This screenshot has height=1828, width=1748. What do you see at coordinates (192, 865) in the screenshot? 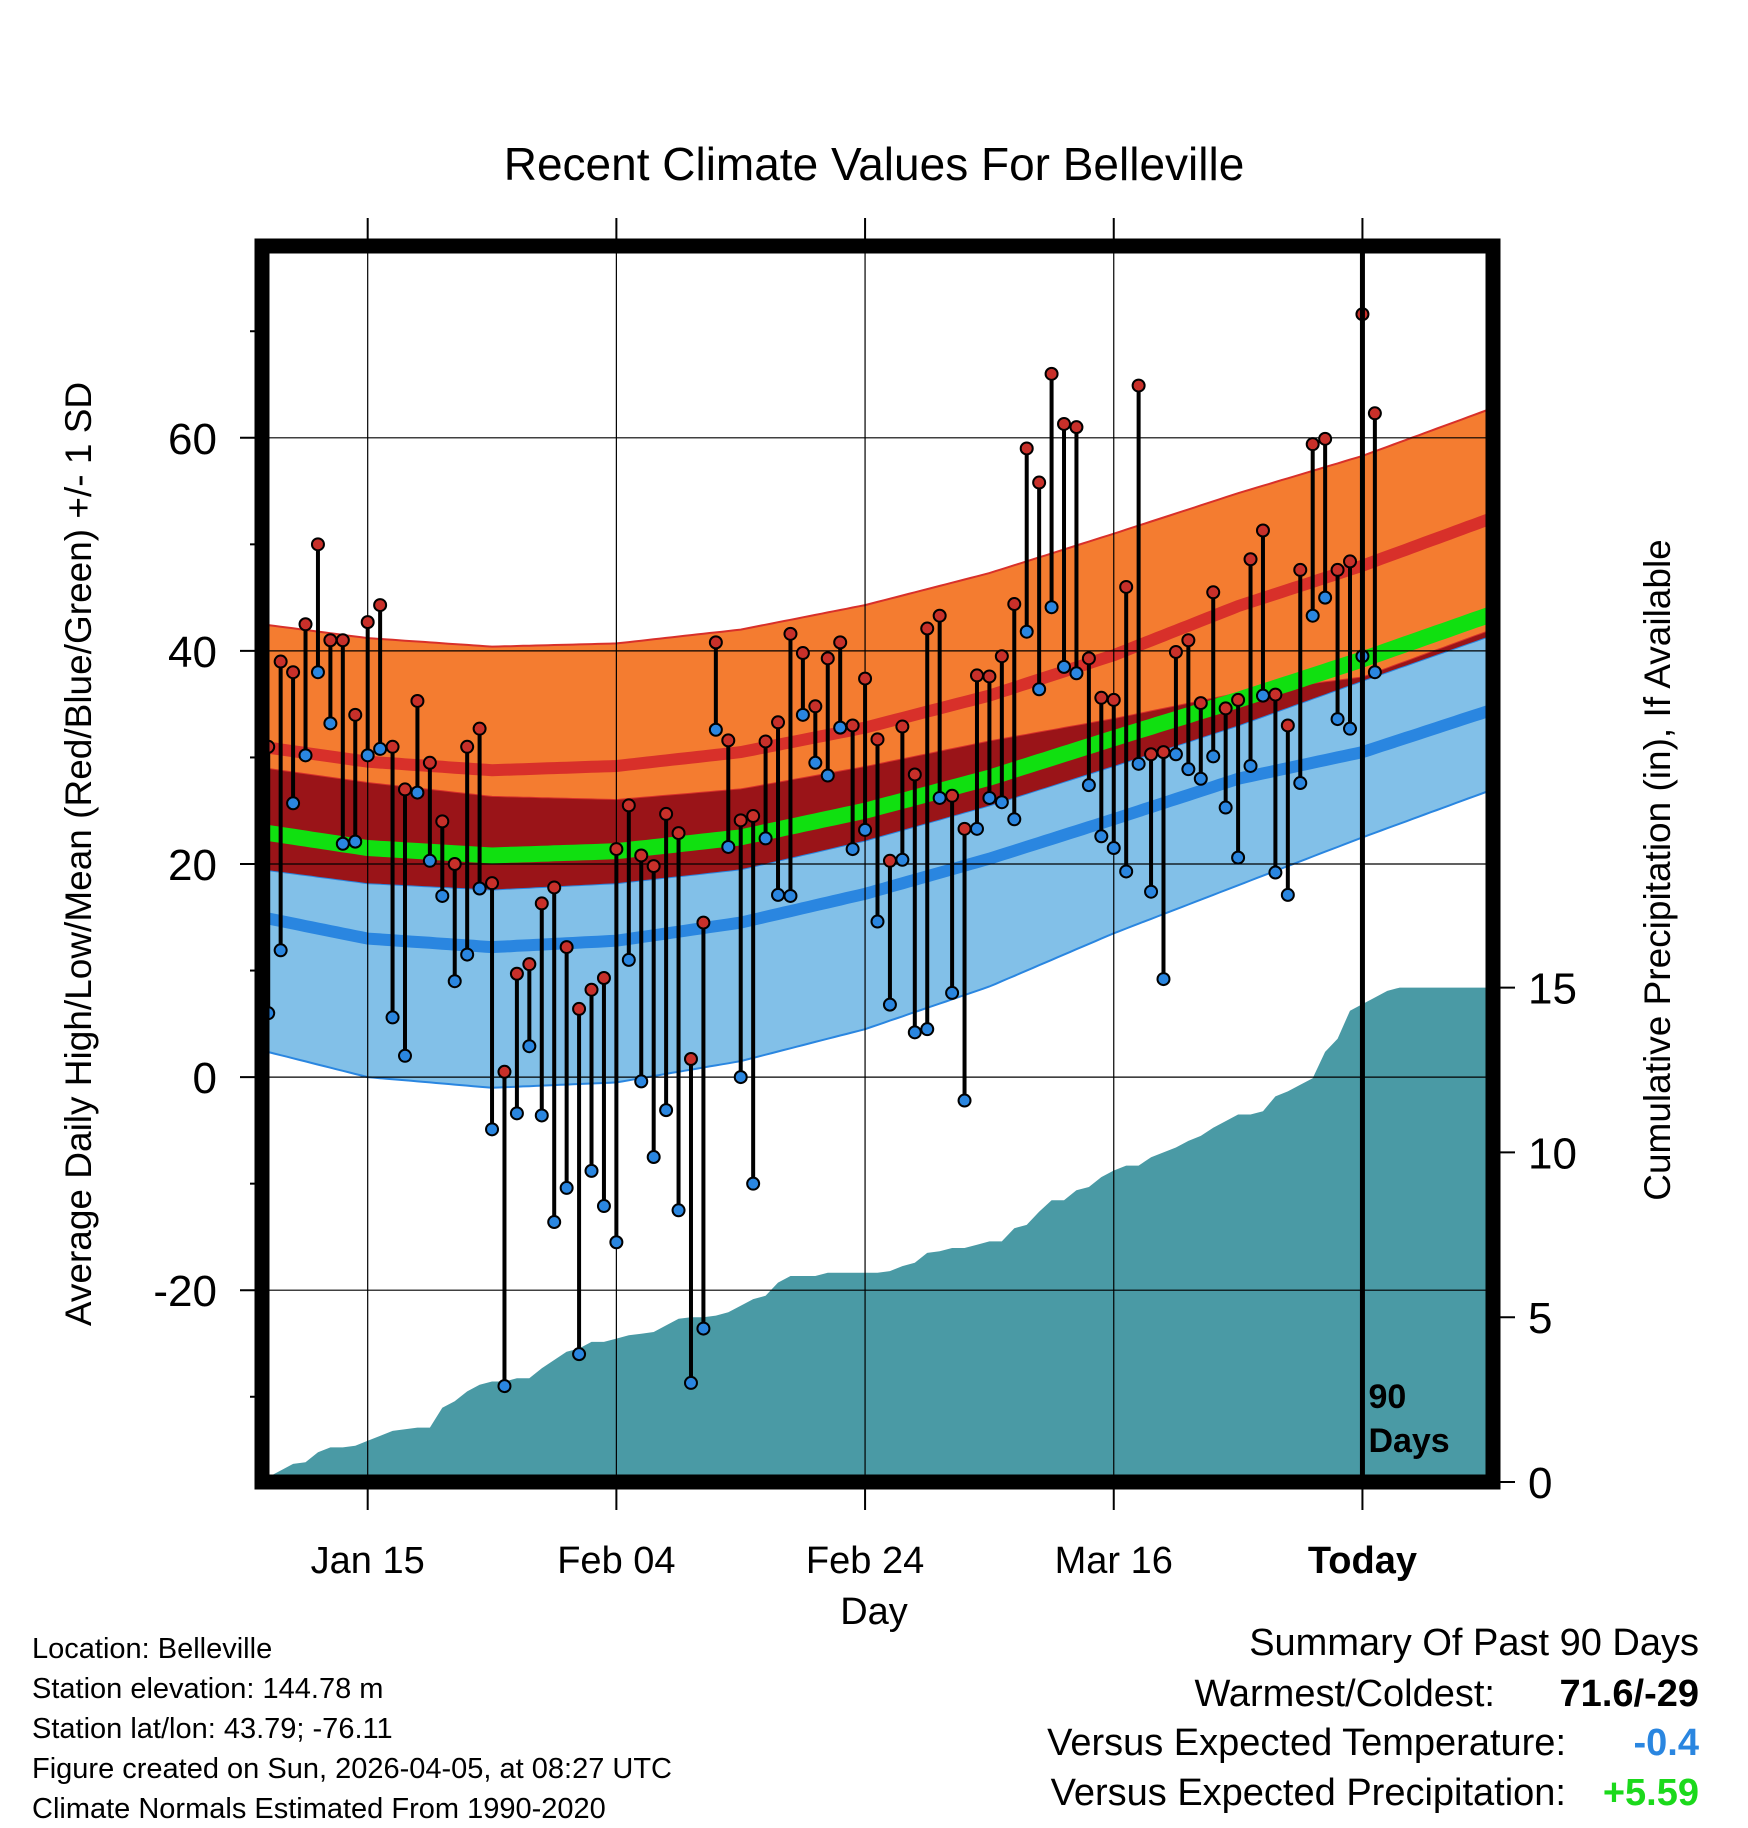
I see `y-tick-label: 20` at bounding box center [192, 865].